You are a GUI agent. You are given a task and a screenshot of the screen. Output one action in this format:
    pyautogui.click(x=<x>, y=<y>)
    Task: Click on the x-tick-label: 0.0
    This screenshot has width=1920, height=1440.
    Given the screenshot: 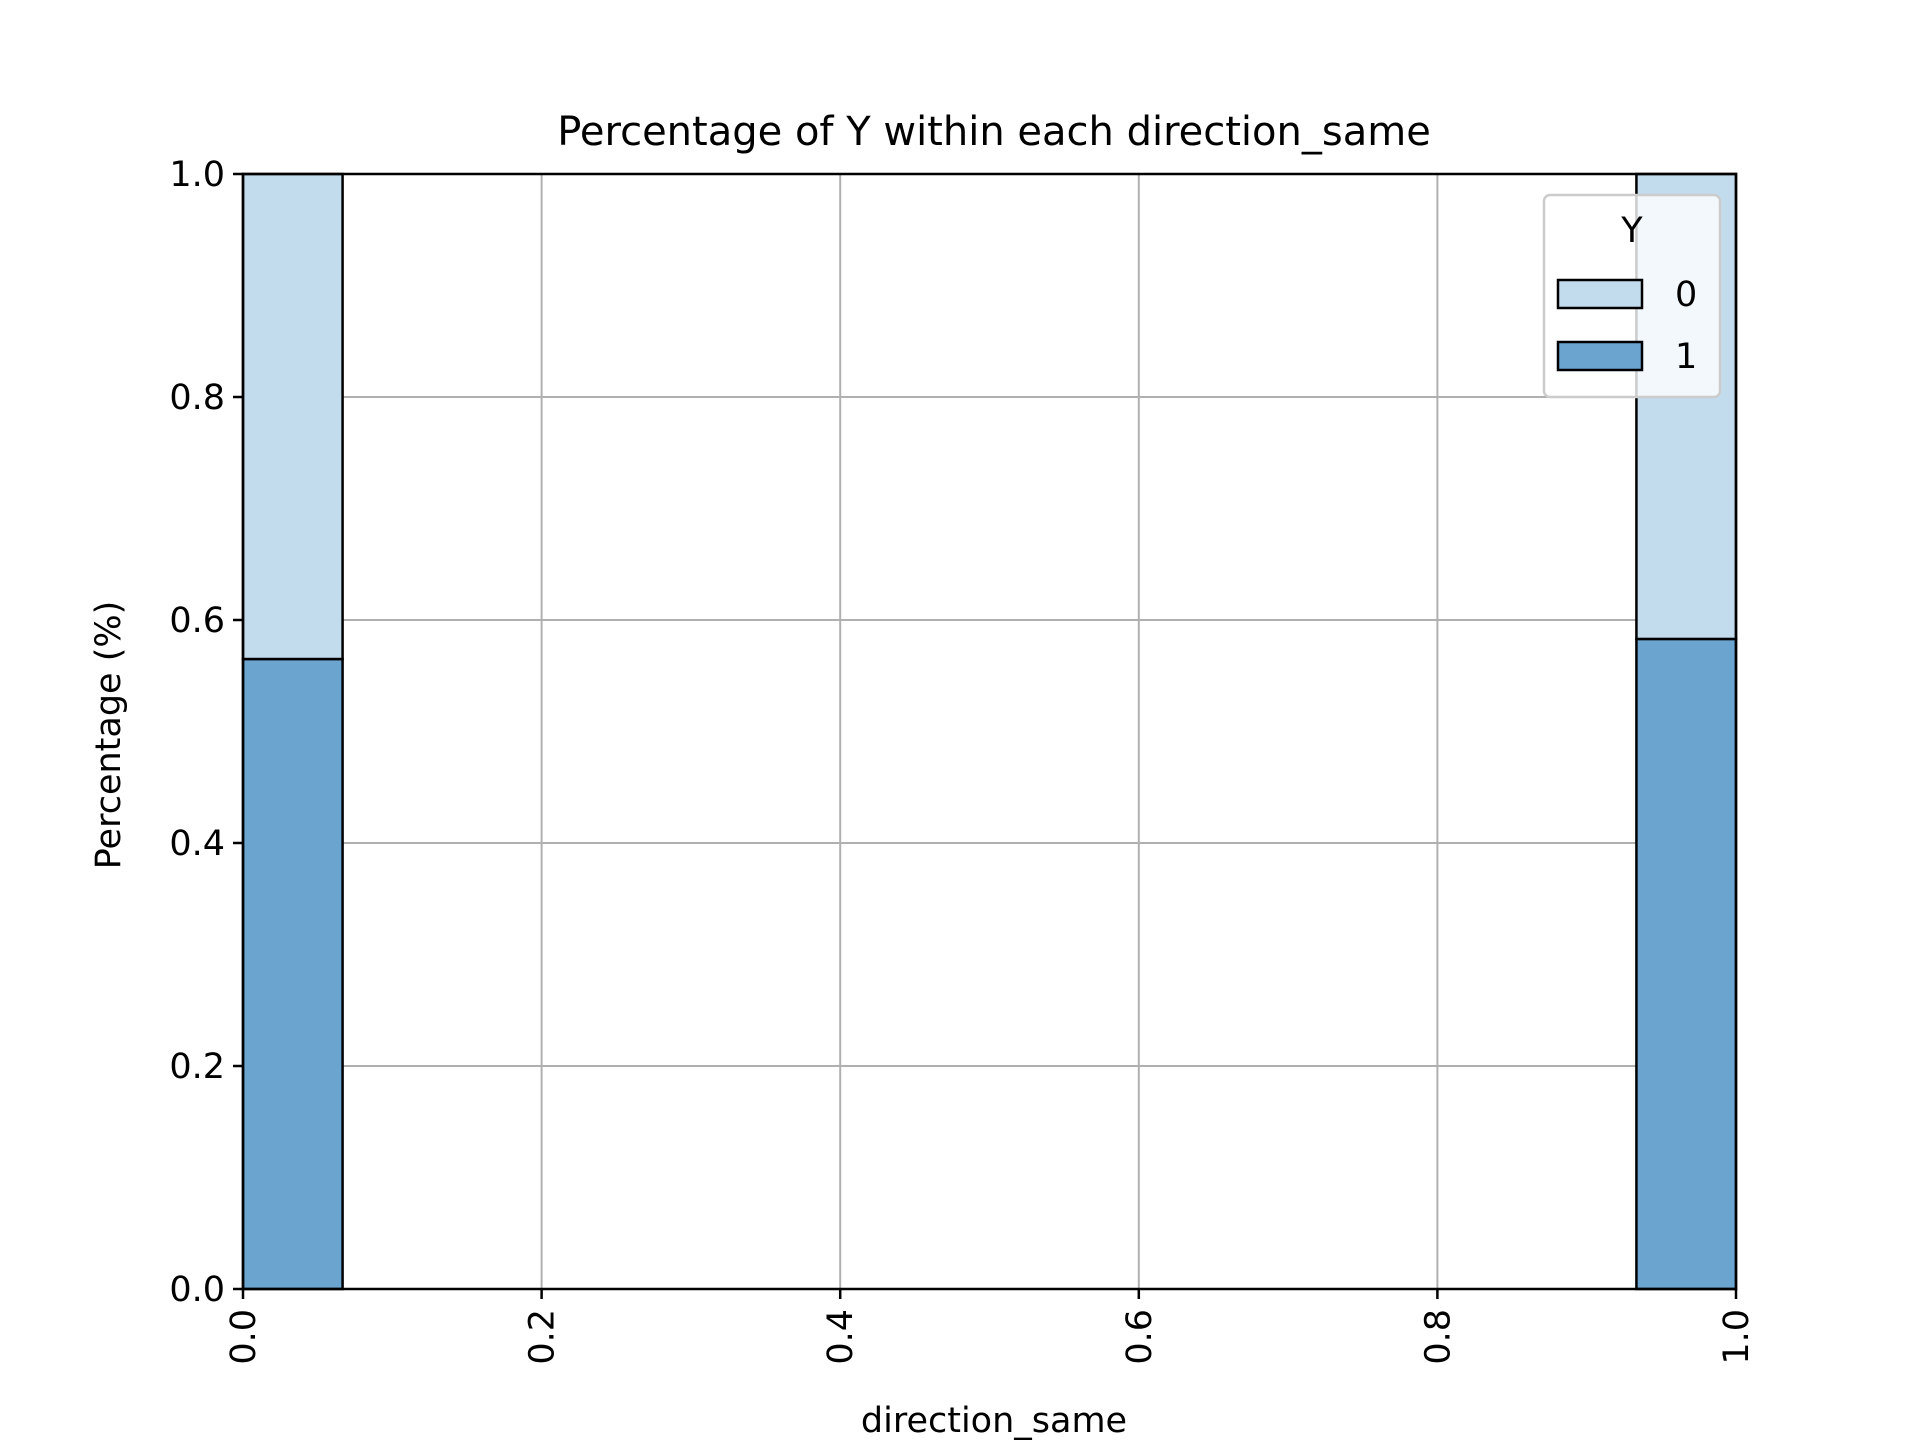 What is the action you would take?
    pyautogui.click(x=244, y=1337)
    